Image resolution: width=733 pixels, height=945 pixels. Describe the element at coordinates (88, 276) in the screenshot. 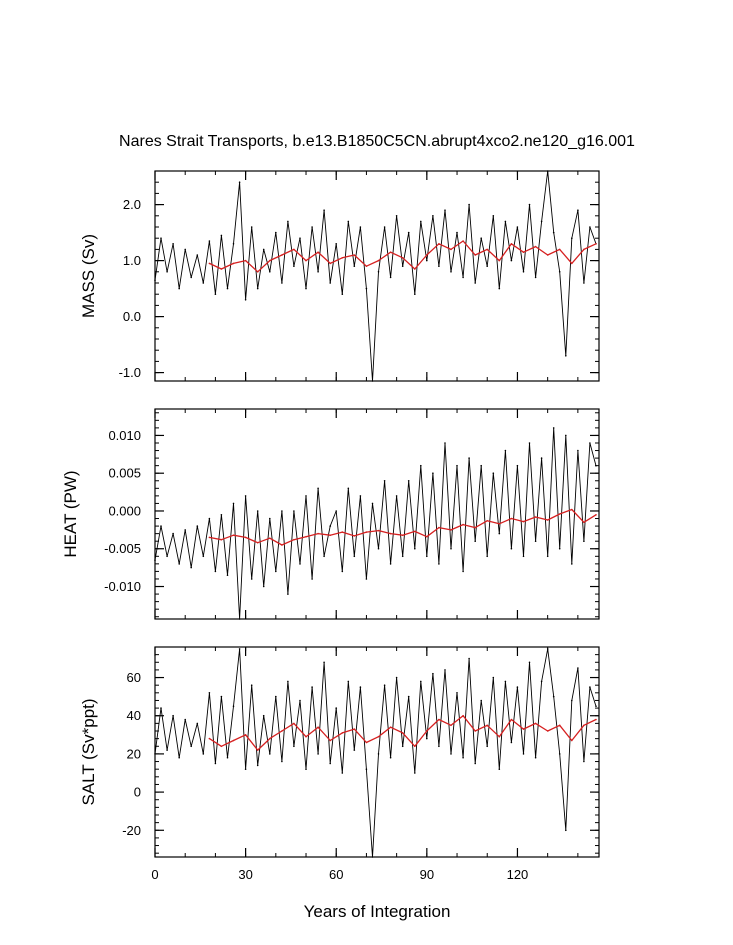

I see `mass-ylabel: MASS (Sv)` at that location.